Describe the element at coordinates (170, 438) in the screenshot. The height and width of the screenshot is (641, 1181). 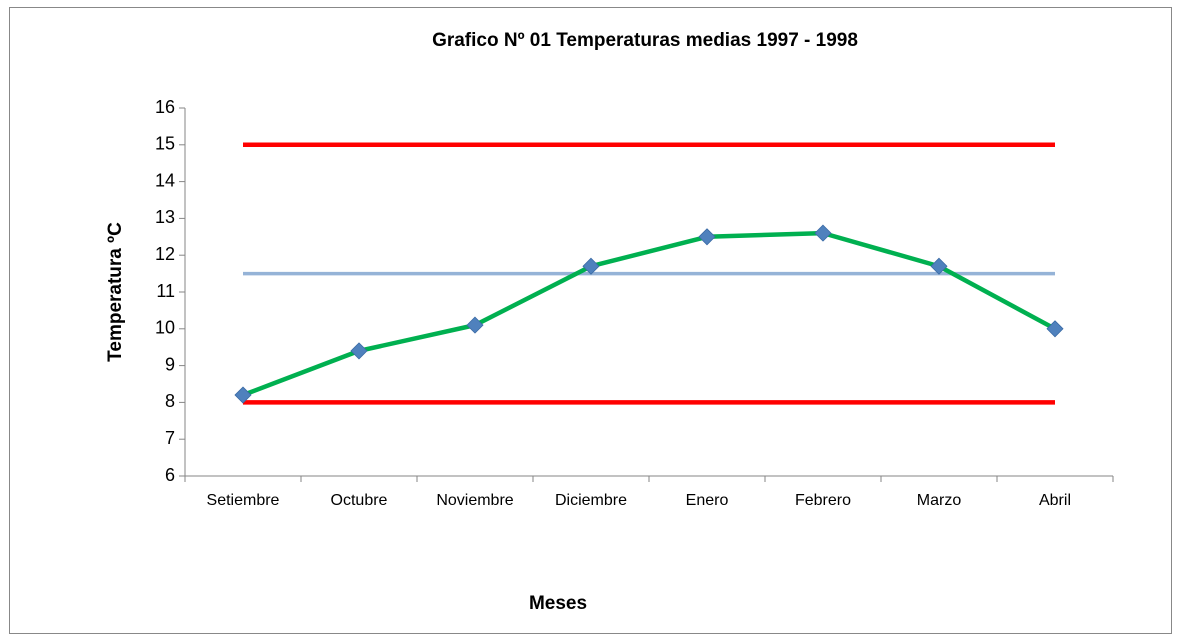
I see `y-tick-label: 7` at that location.